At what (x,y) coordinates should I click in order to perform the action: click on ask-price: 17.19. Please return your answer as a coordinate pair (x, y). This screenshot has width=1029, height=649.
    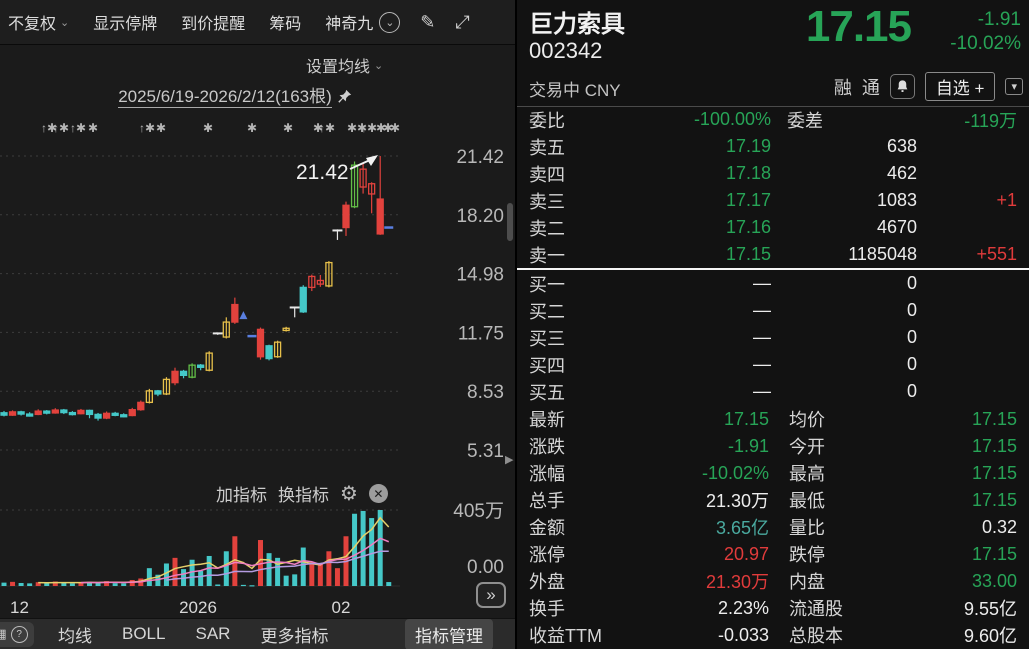
    Looking at the image, I should click on (748, 146).